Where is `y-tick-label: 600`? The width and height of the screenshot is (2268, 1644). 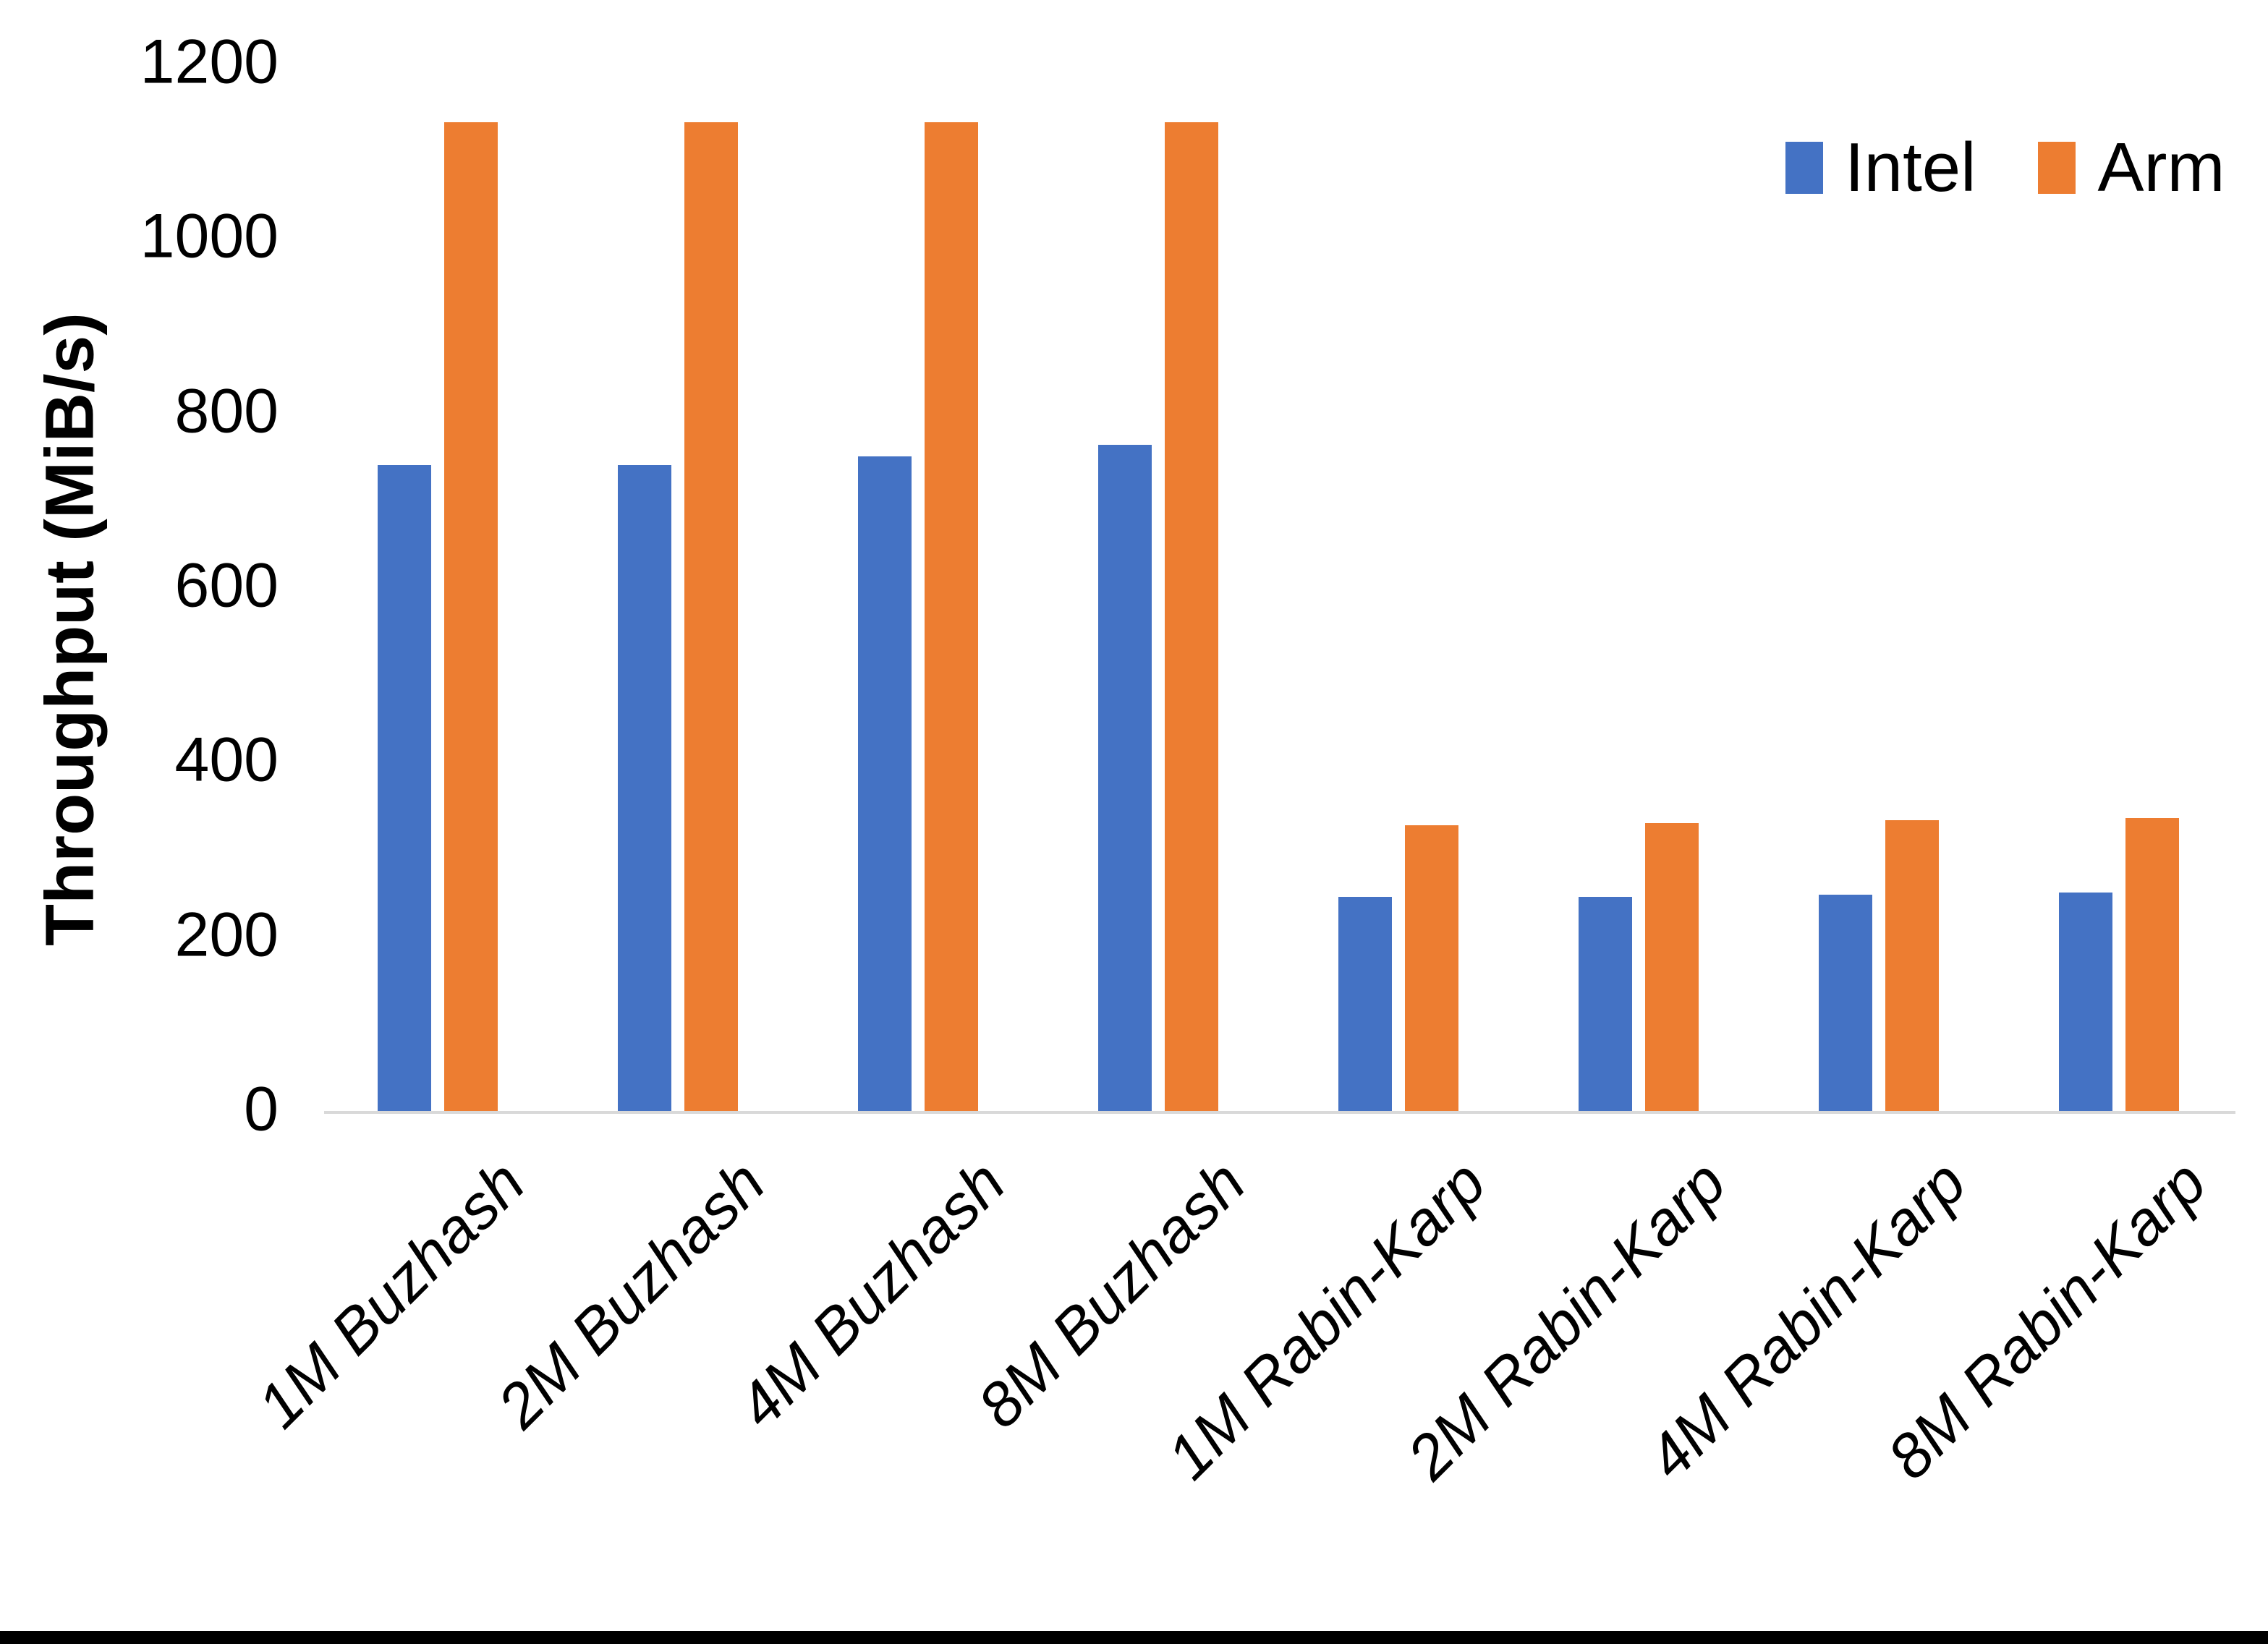
y-tick-label: 600 is located at coordinates (226, 585).